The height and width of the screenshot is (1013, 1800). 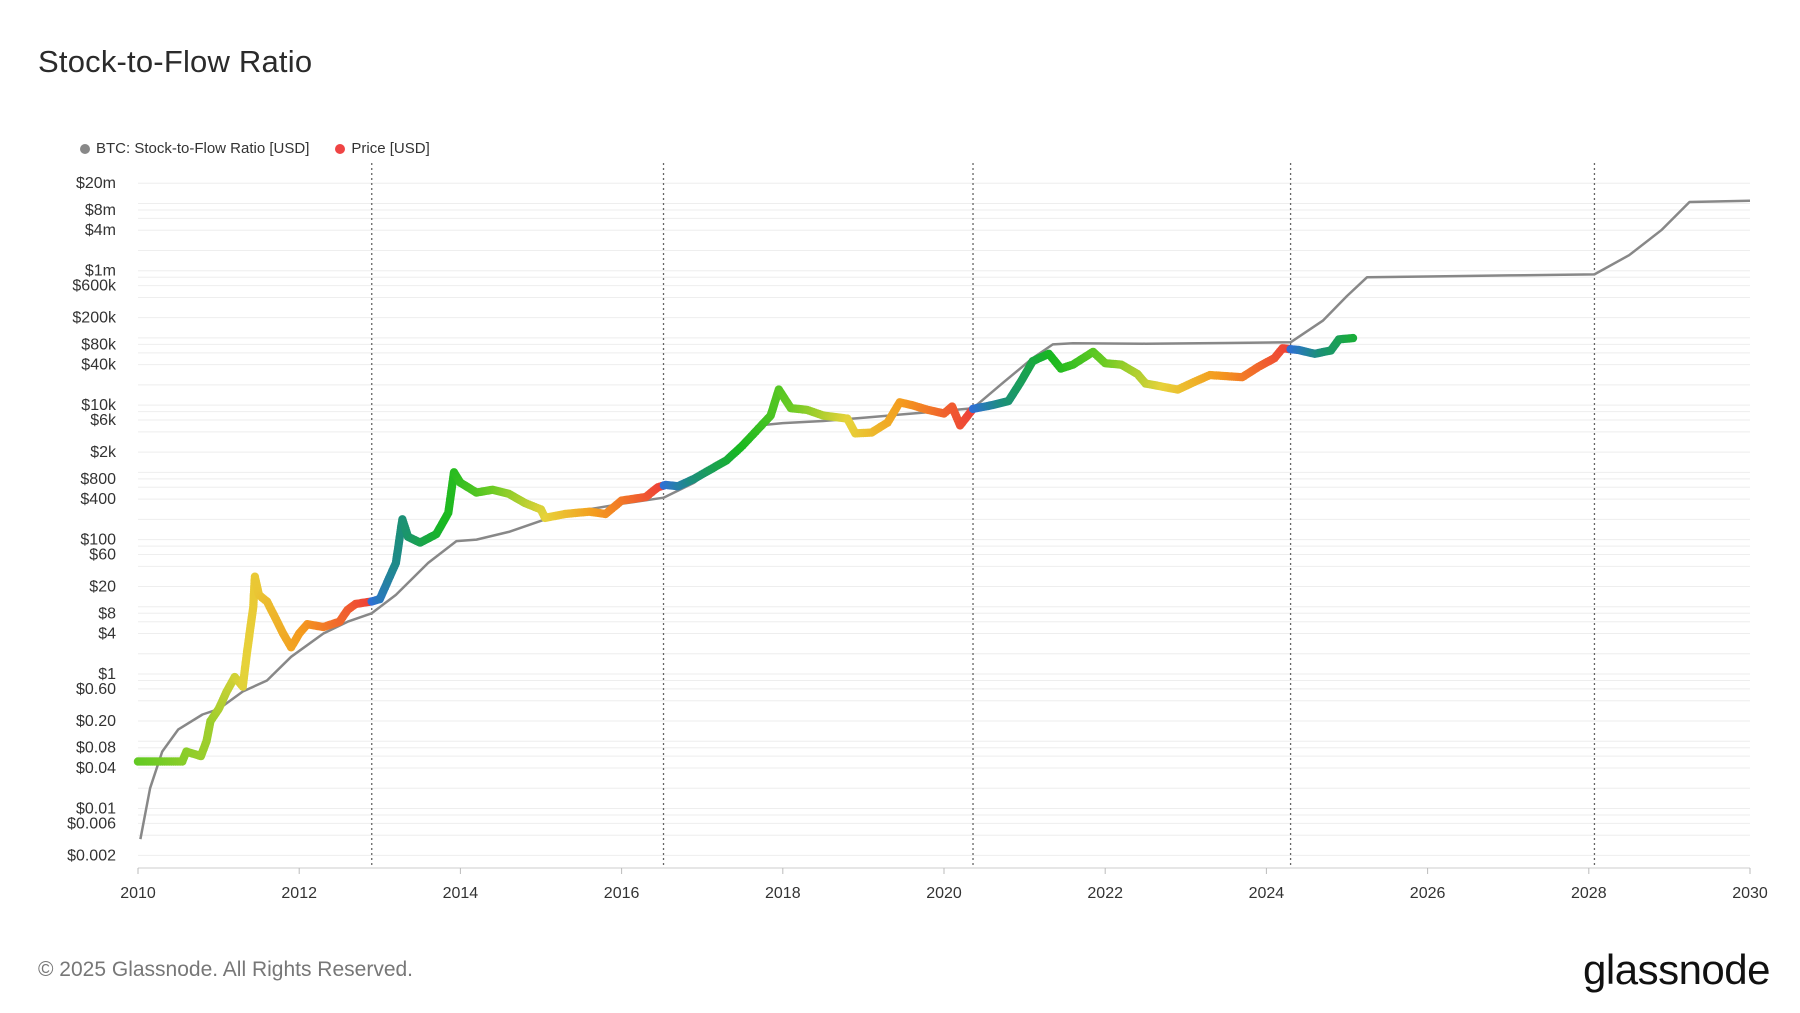 What do you see at coordinates (85, 148) in the screenshot?
I see `legend-dot-stock-to-flow` at bounding box center [85, 148].